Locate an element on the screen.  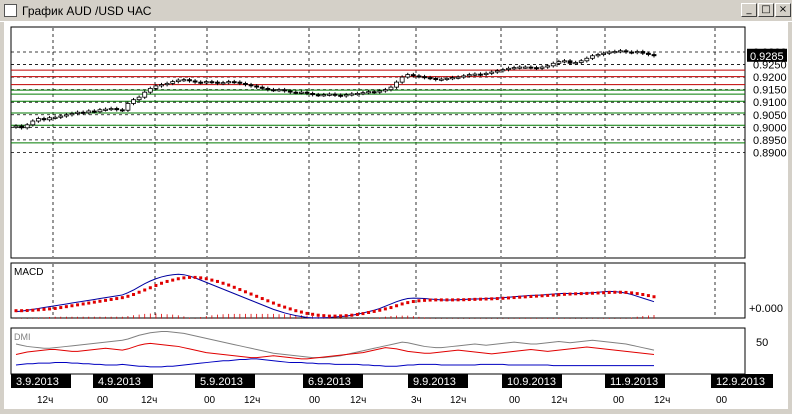
date-label: 11.9.2013 is located at coordinates (634, 382).